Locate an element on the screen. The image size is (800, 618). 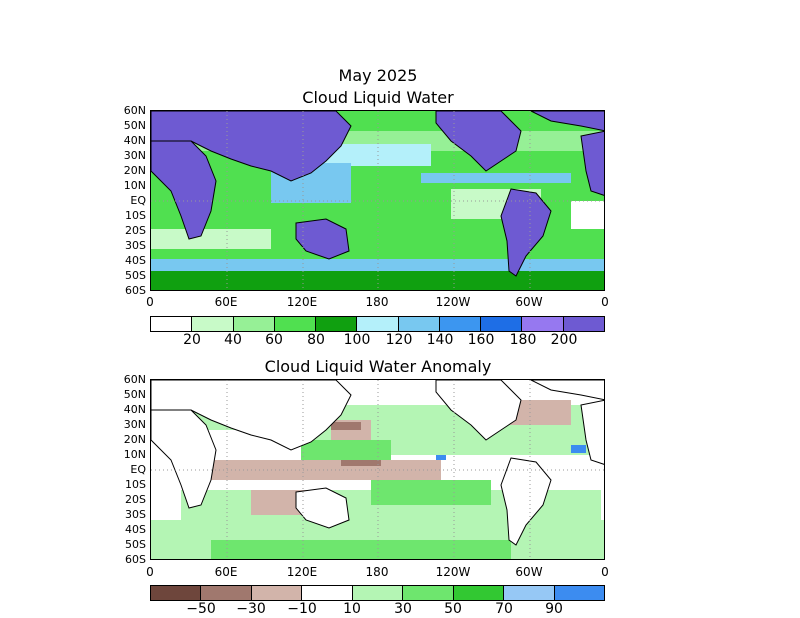
date-title: May 2025 is located at coordinates (378, 75).